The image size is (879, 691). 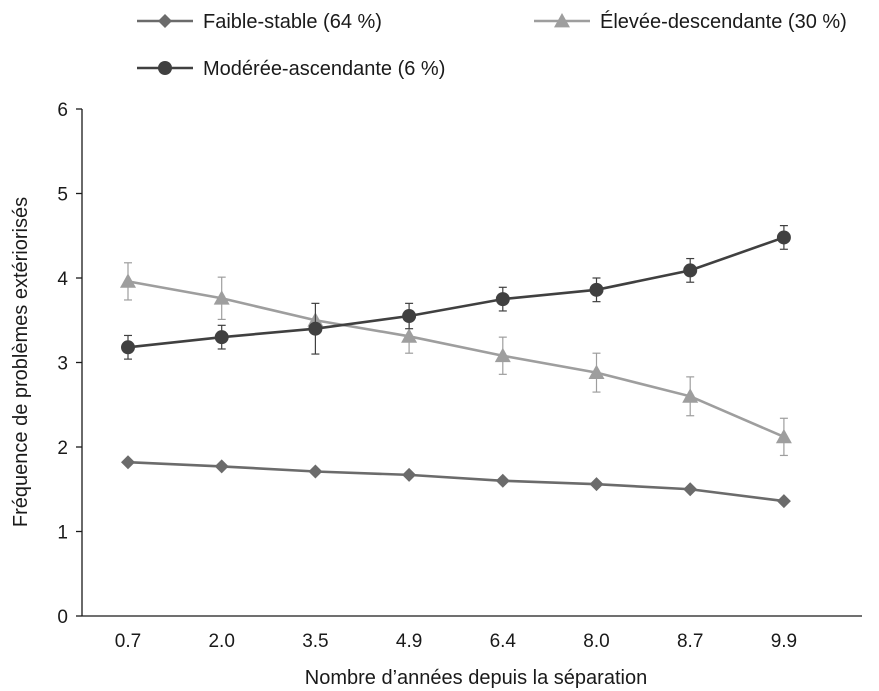 I want to click on series-circle, so click(x=456, y=292).